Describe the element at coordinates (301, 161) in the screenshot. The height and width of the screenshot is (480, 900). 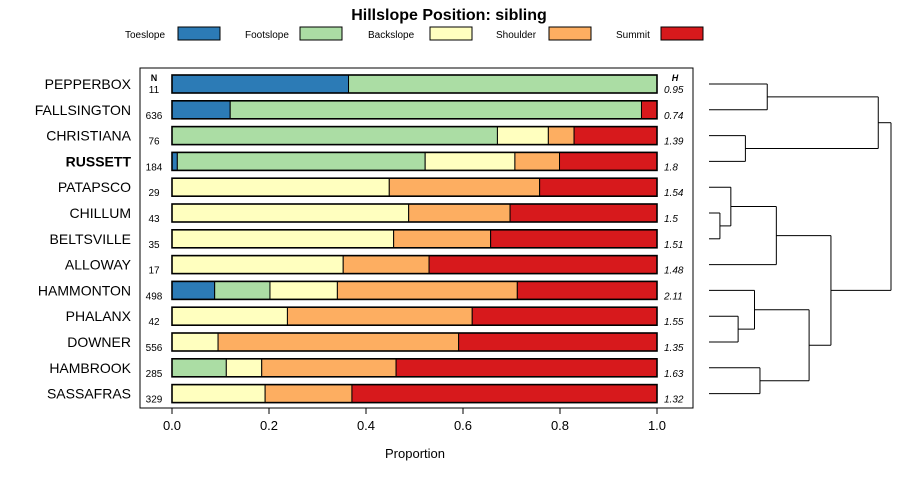
I see `bar-russett-footslope` at that location.